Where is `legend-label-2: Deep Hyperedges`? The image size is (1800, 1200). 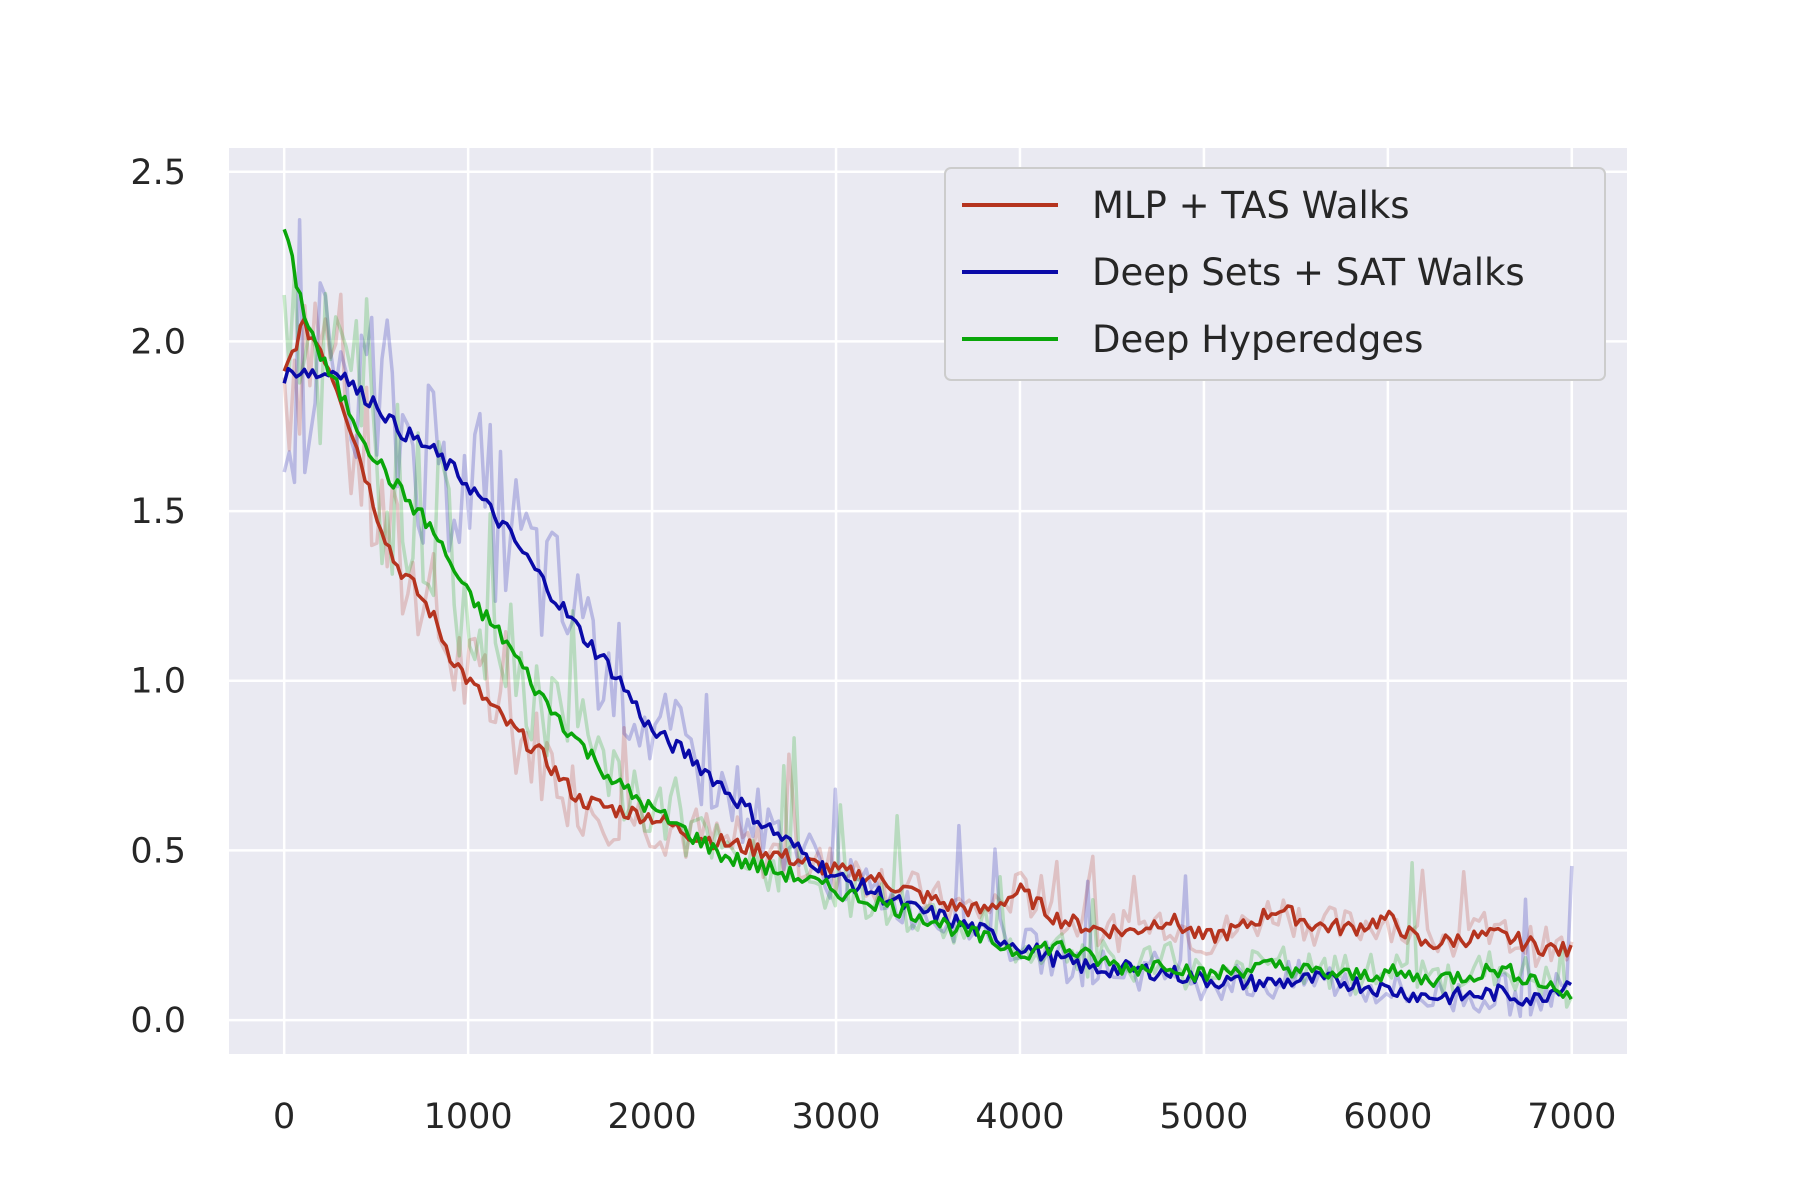 legend-label-2: Deep Hyperedges is located at coordinates (1257, 339).